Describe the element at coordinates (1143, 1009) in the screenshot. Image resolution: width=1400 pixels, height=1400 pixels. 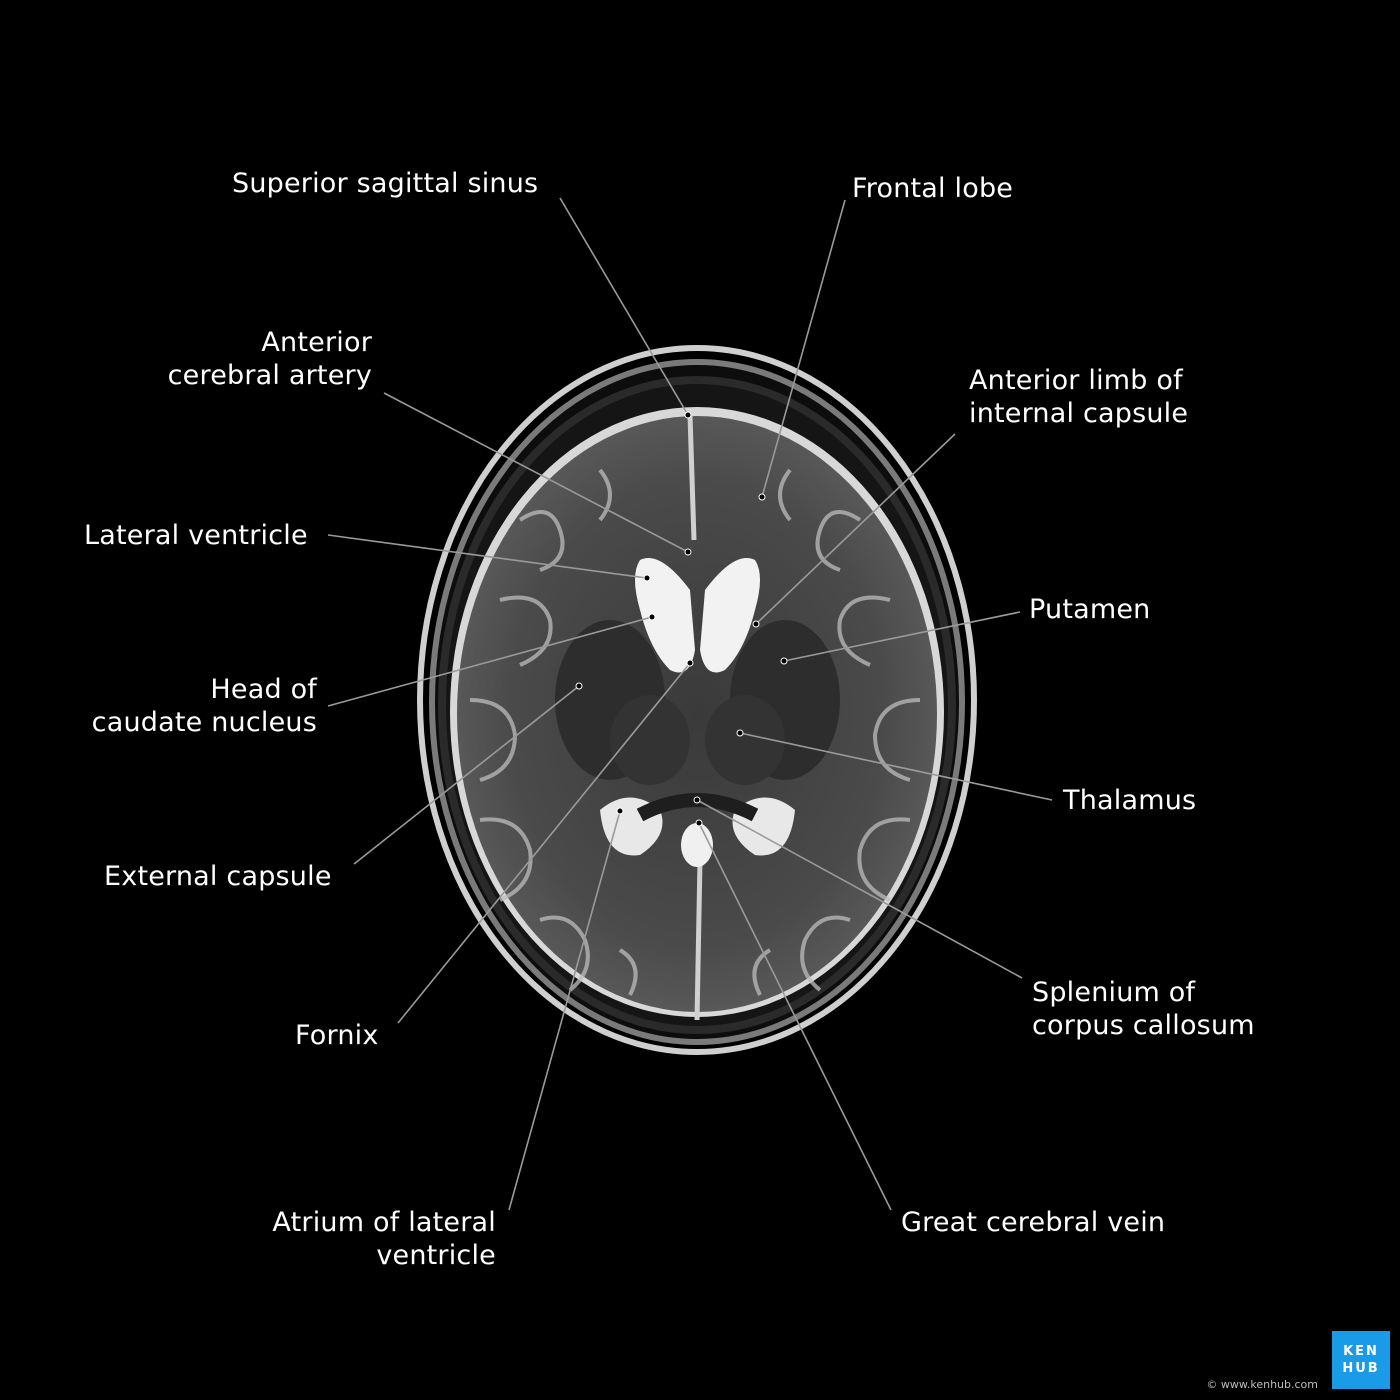
I see `label-splenium-corpus-callosum: Splenium of corpus callosum` at that location.